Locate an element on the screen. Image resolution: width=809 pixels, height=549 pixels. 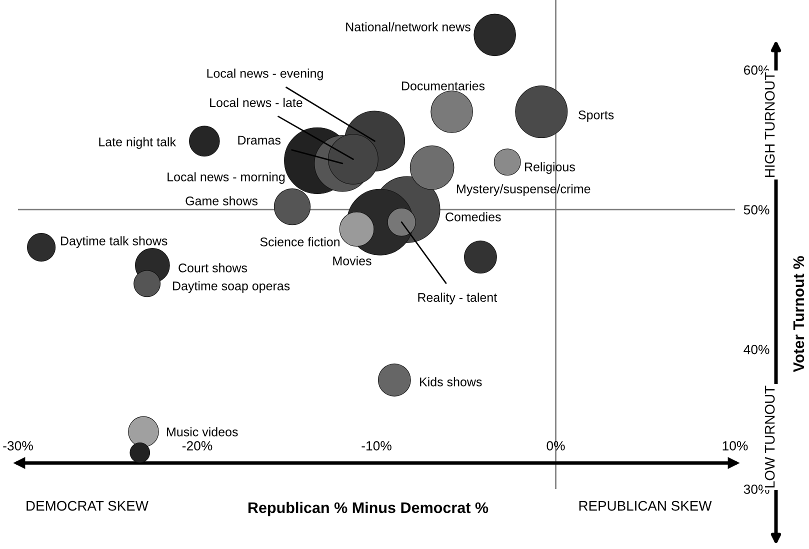
annotation: National/network news is located at coordinates (408, 27).